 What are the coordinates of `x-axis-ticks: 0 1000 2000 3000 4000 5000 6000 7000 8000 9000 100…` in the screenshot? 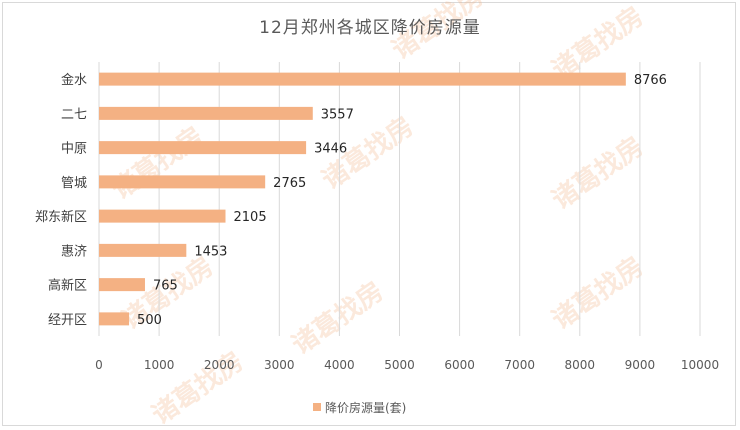 It's located at (407, 365).